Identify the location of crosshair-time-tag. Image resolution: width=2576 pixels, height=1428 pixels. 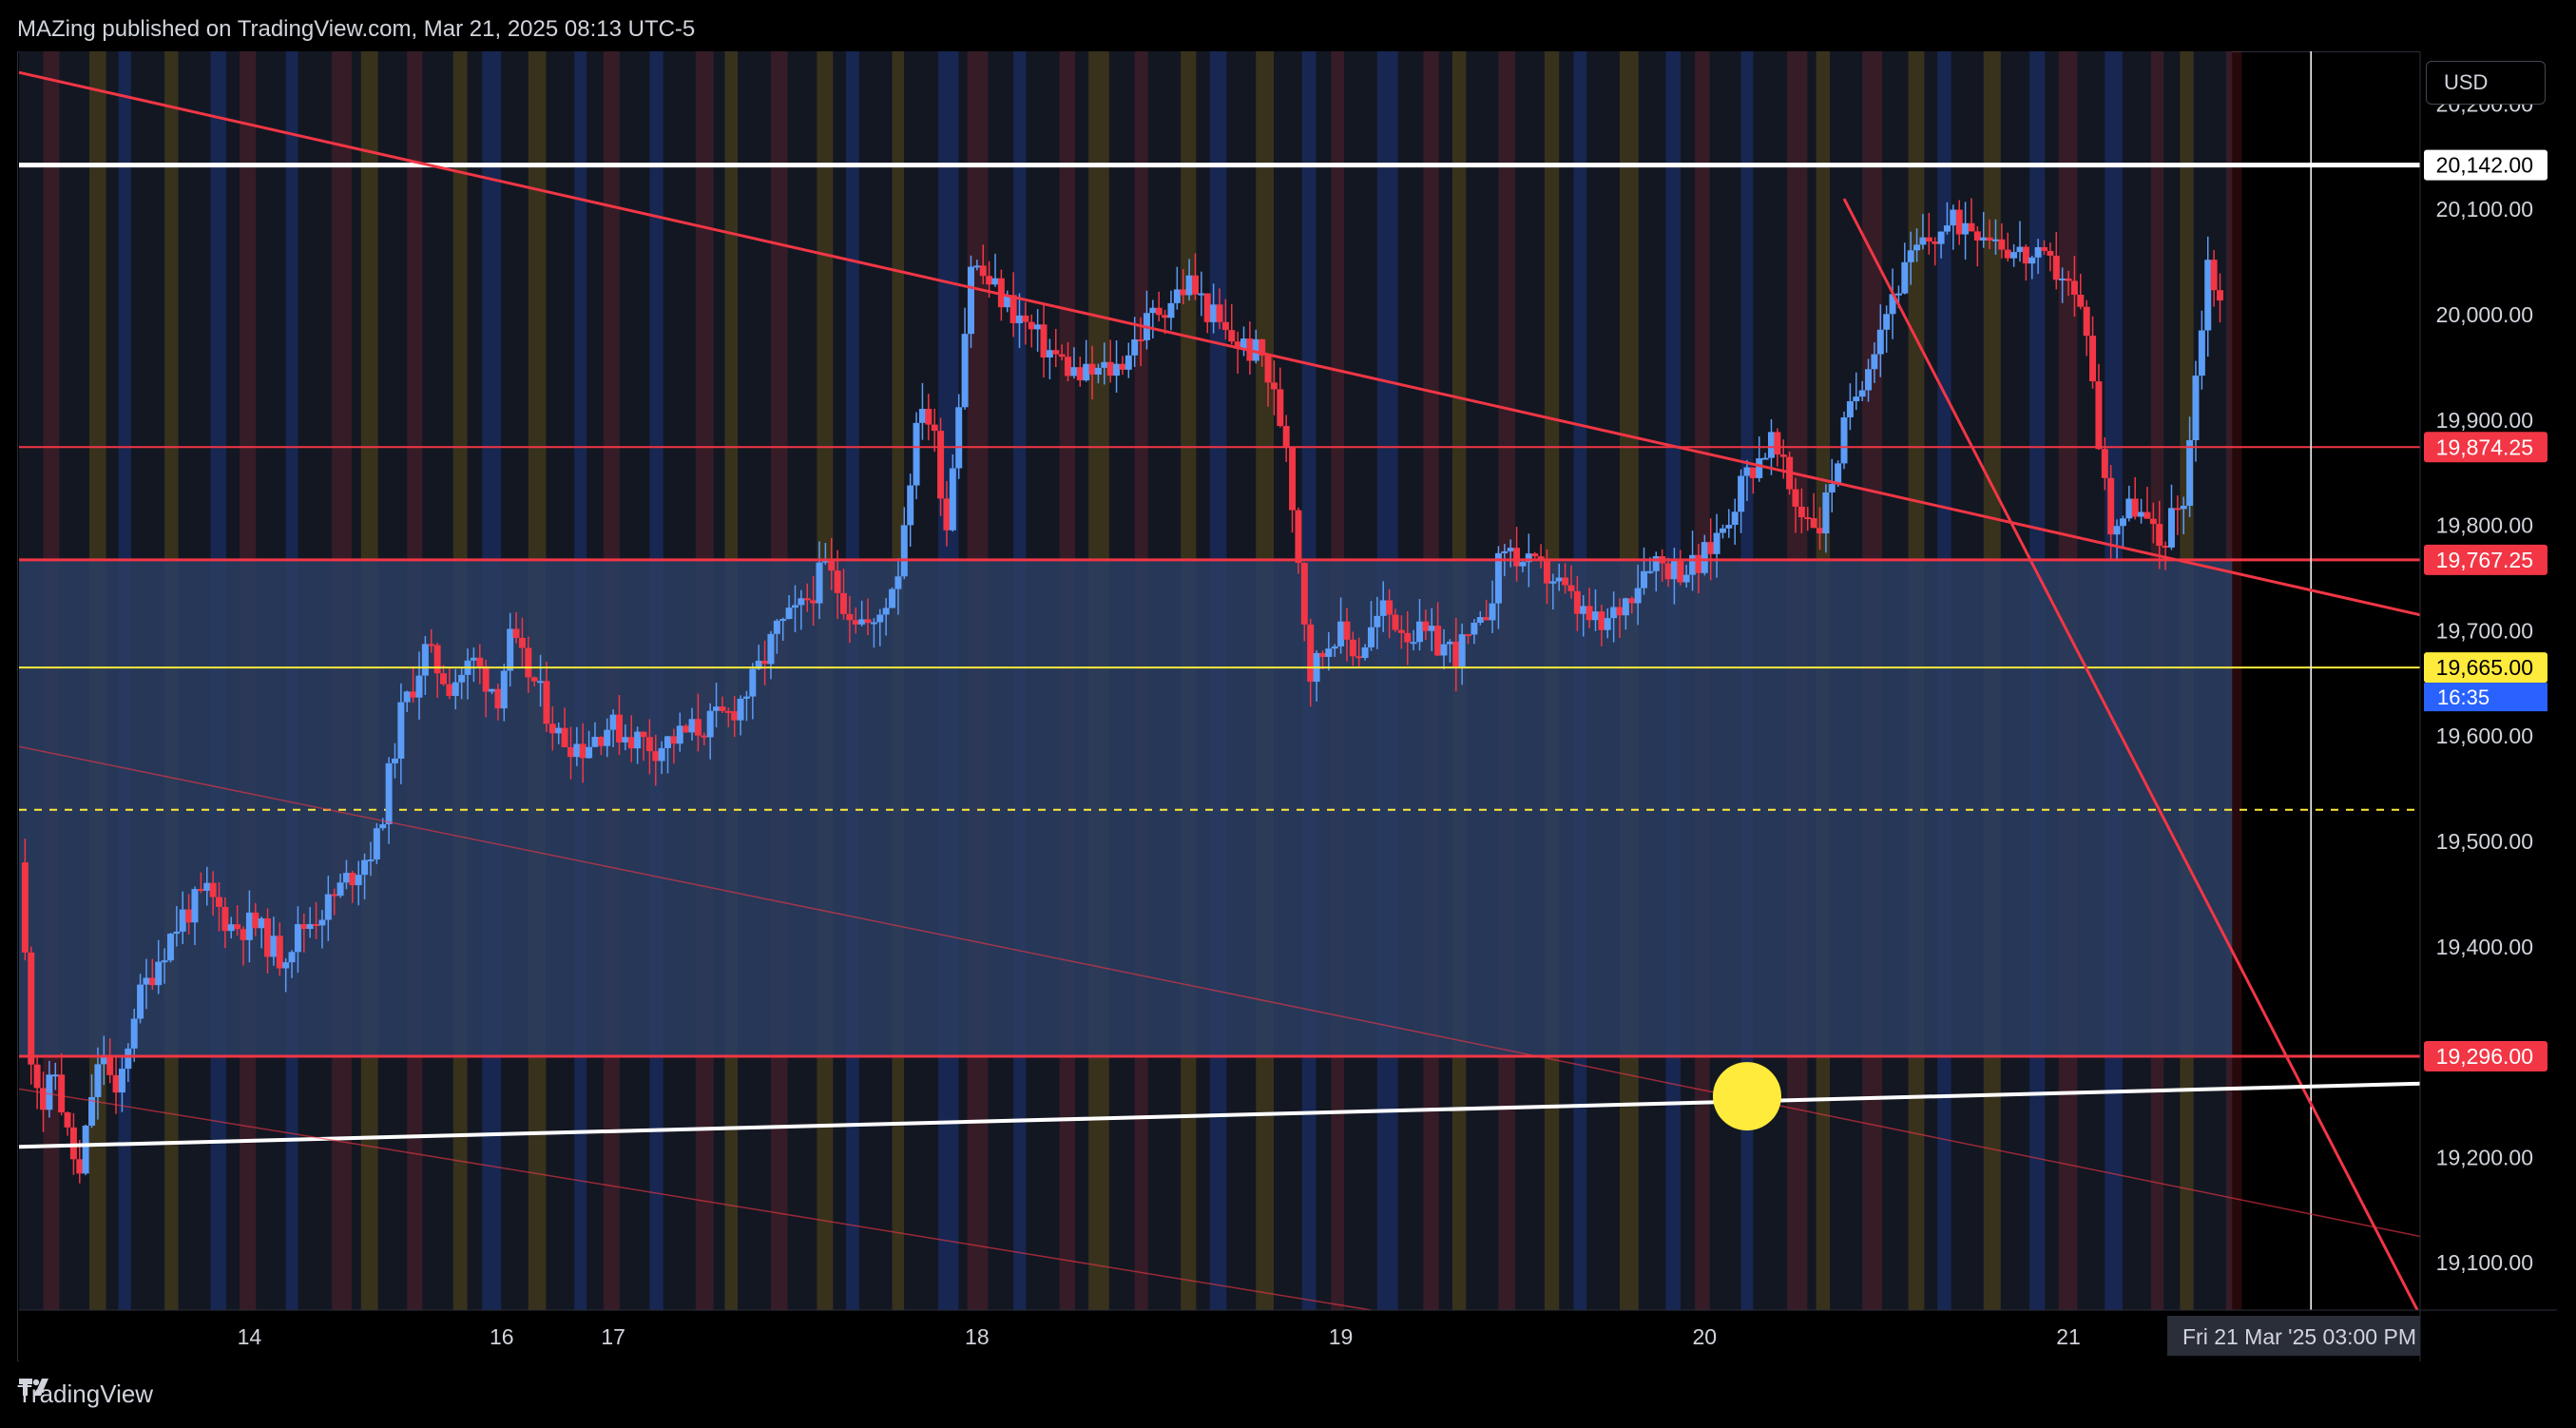
(2293, 1336).